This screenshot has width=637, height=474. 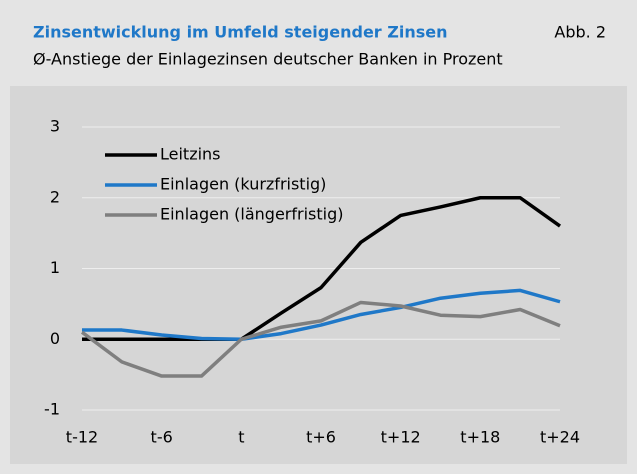 I want to click on legend-label: Leitzins, so click(x=190, y=154).